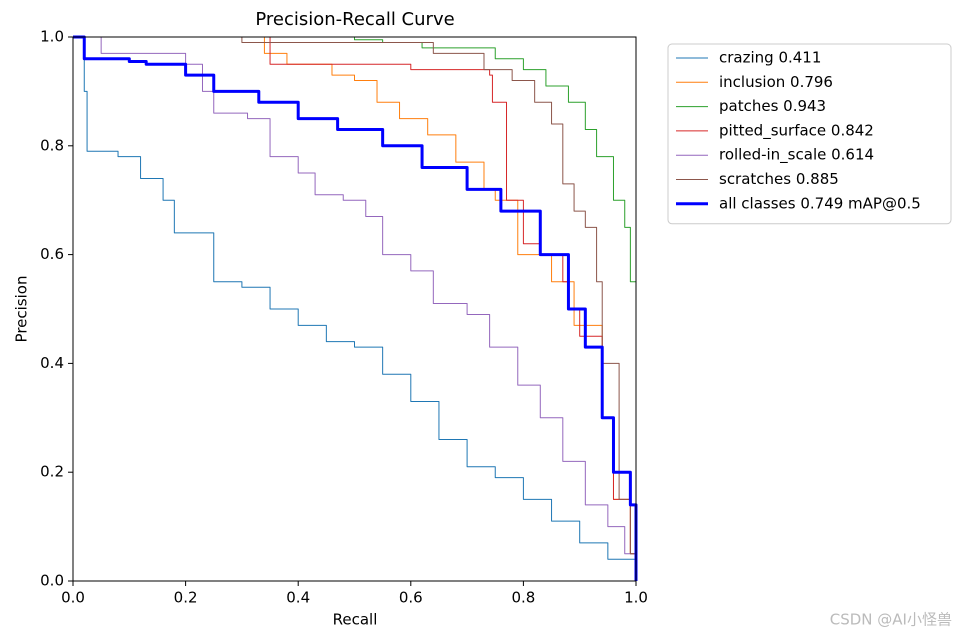  Describe the element at coordinates (770, 58) in the screenshot. I see `legend-label: crazing 0.411` at that location.